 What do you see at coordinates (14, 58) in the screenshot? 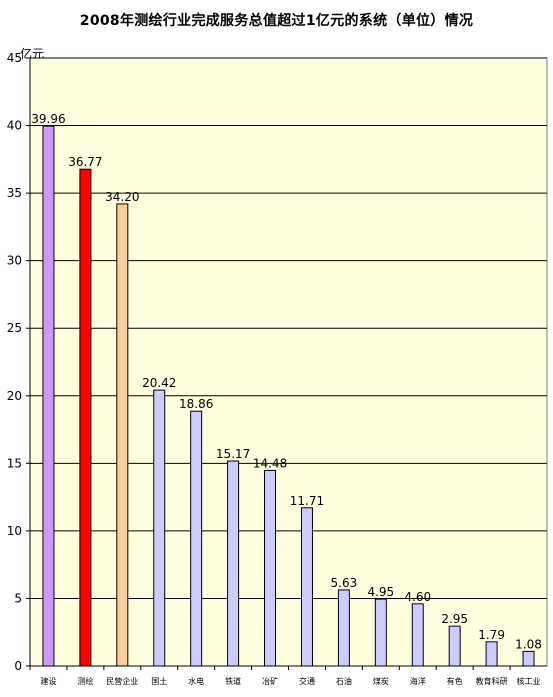
I see `y-tick-label: 45` at bounding box center [14, 58].